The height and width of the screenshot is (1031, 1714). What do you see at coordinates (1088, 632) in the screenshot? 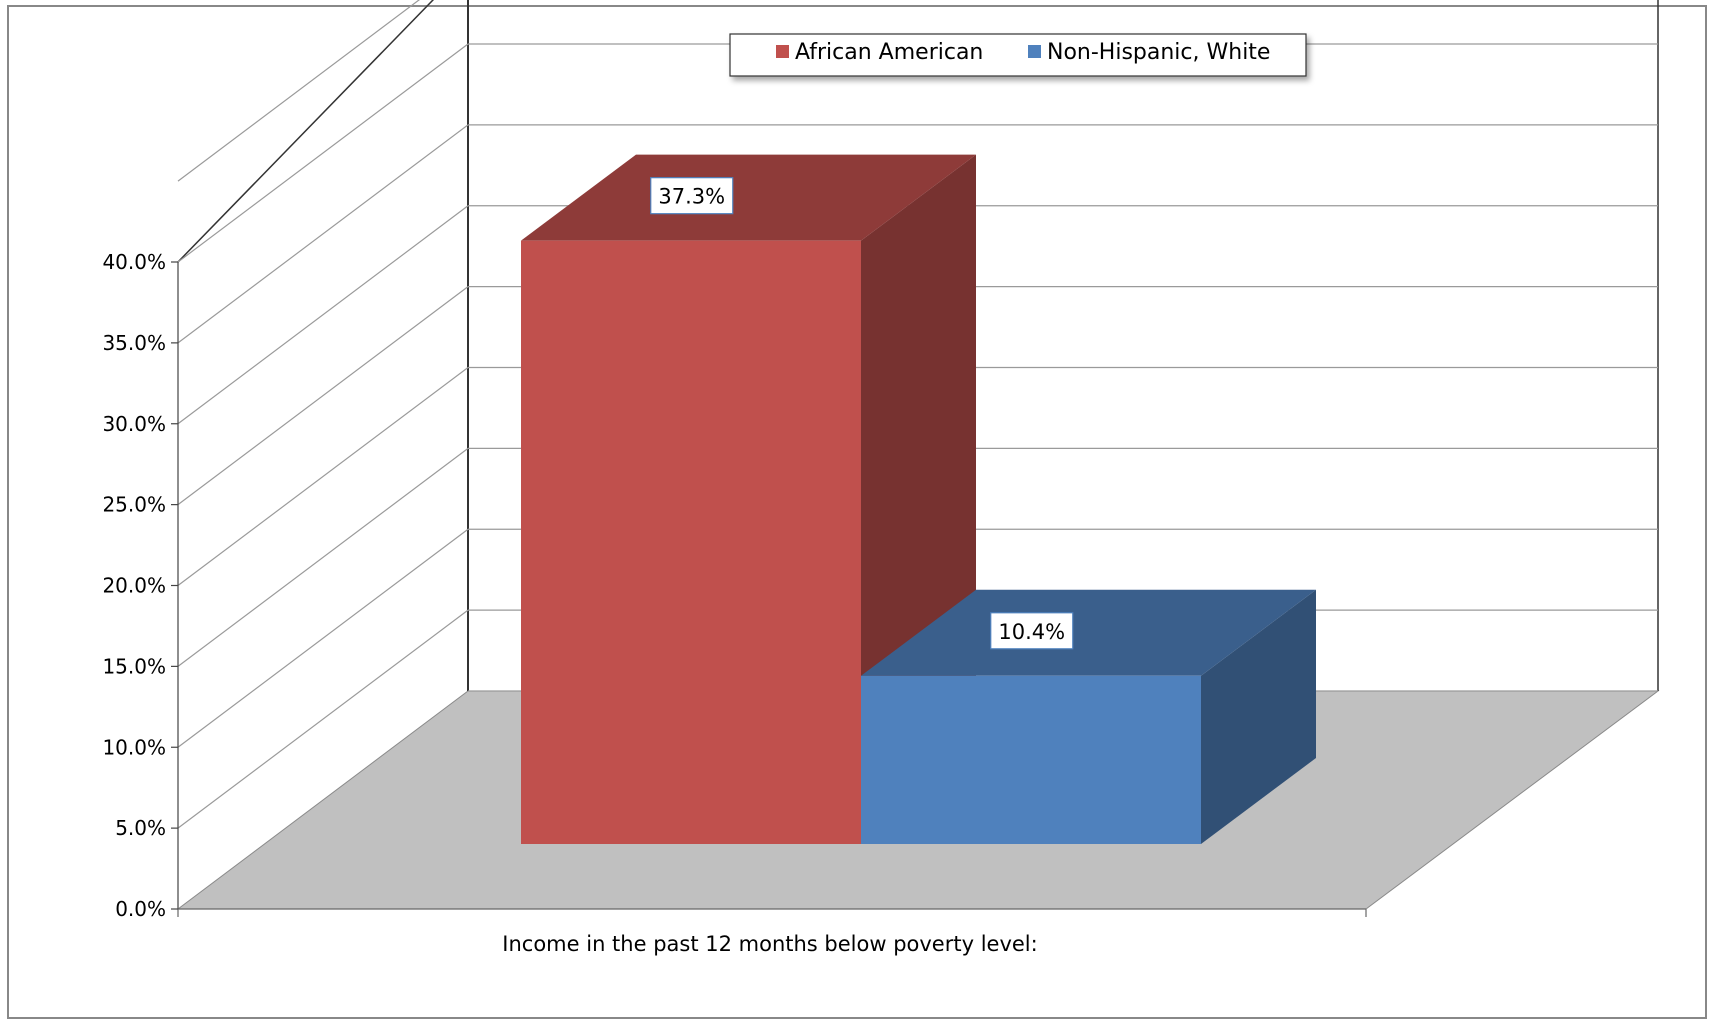
I see `bar-top-non-hispanic-white` at bounding box center [1088, 632].